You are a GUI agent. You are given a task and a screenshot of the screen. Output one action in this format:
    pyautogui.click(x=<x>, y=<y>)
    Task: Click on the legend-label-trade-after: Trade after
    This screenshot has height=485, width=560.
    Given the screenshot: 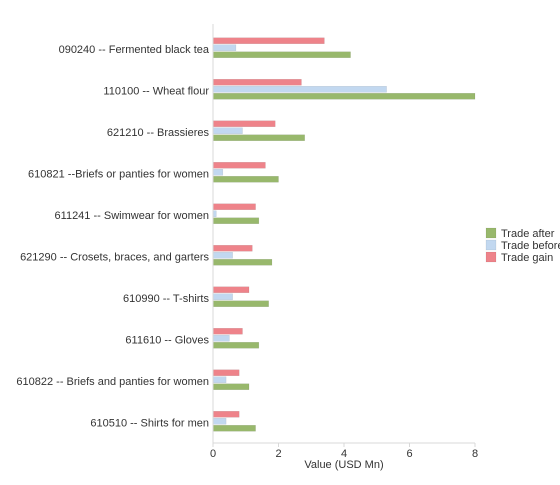 What is the action you would take?
    pyautogui.click(x=528, y=234)
    